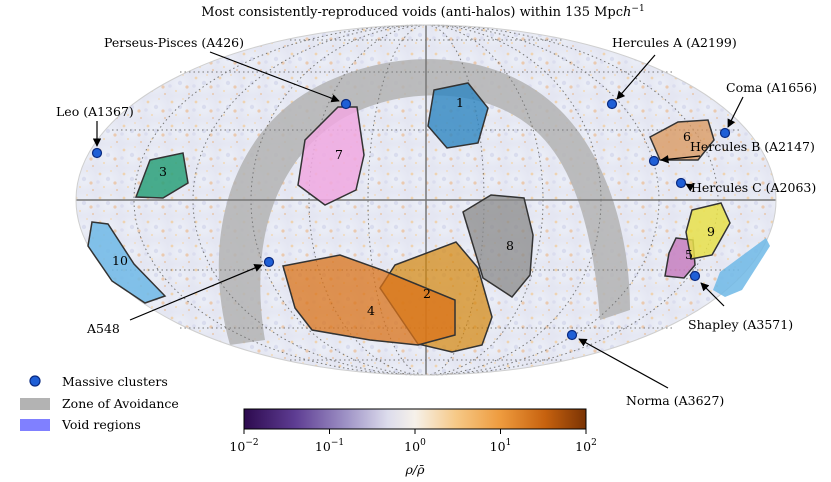  Describe the element at coordinates (735, 112) in the screenshot. I see `arrow-coma` at that location.